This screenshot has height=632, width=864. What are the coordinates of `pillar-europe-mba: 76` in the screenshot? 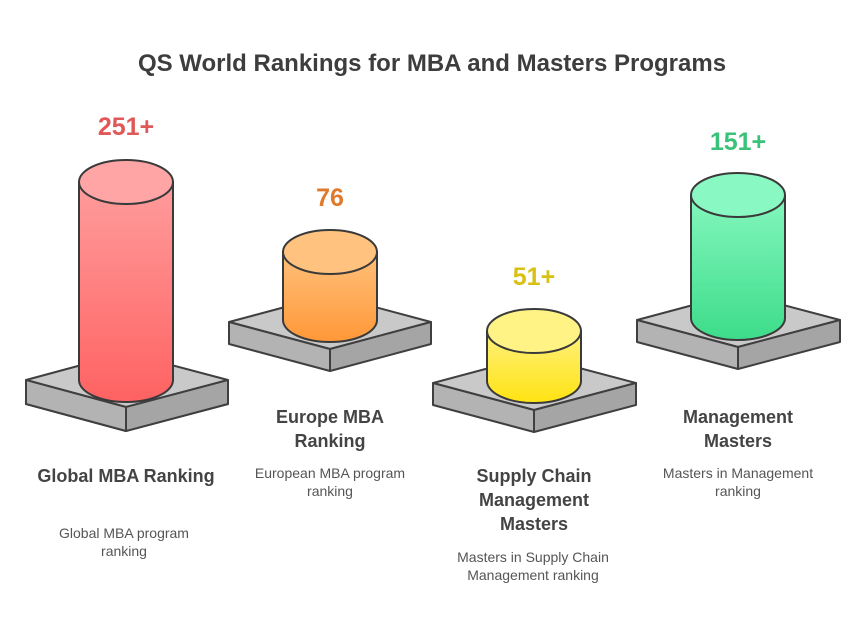 It's located at (330, 278).